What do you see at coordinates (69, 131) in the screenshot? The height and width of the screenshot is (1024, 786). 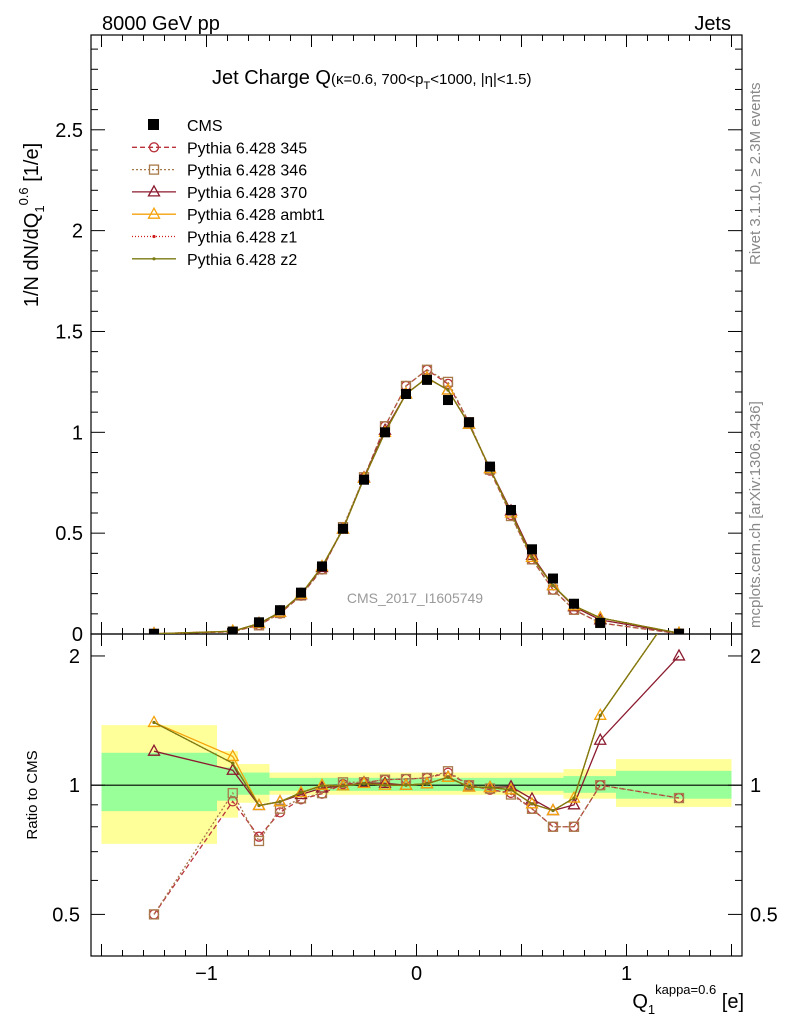 I see `y-tick-label: 2.5` at bounding box center [69, 131].